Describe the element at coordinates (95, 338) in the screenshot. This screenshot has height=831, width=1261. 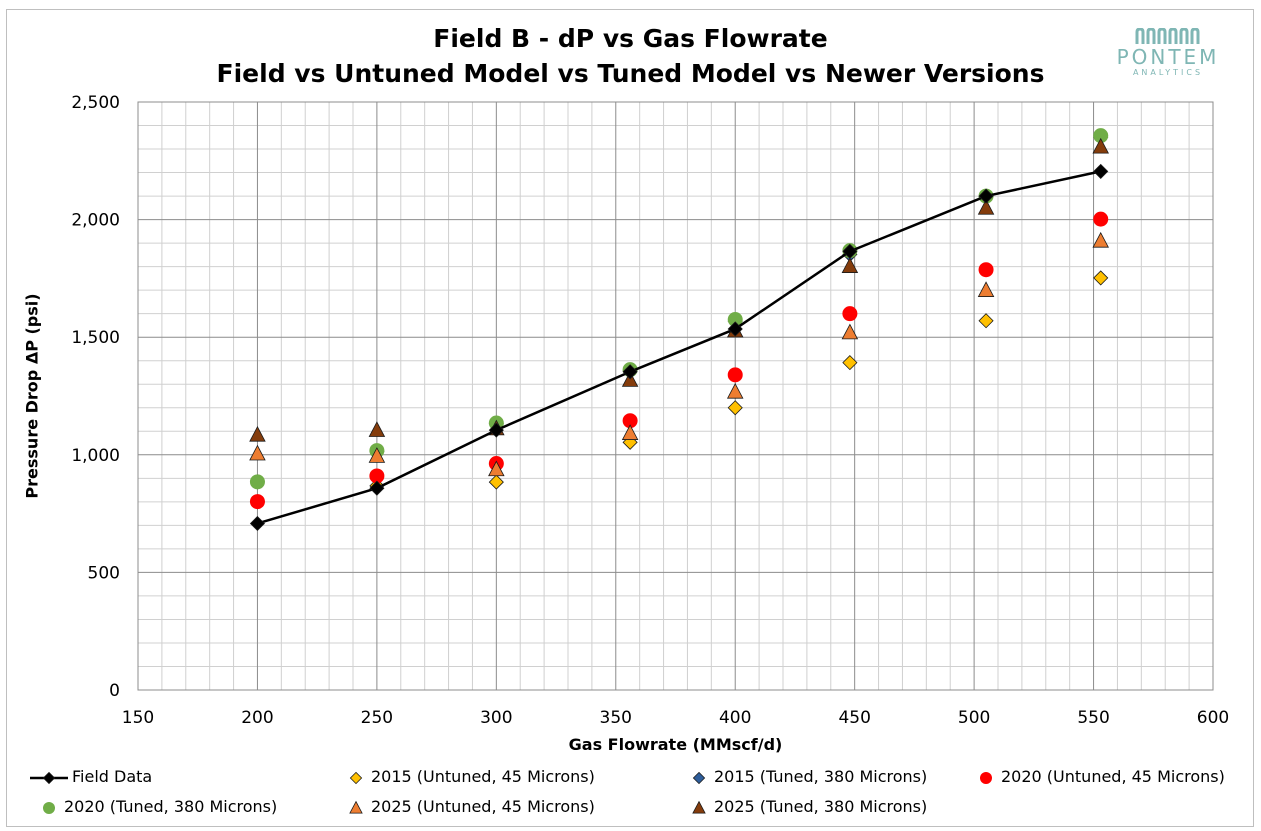
I see `y-tick-label: 1,500` at that location.